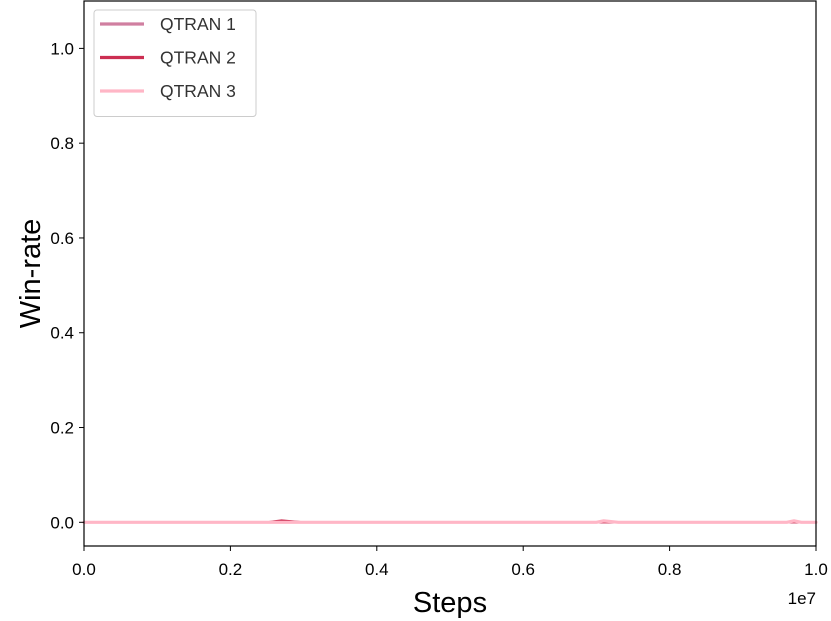 Image resolution: width=831 pixels, height=621 pixels. I want to click on y-tick-label: 0.0, so click(62, 522).